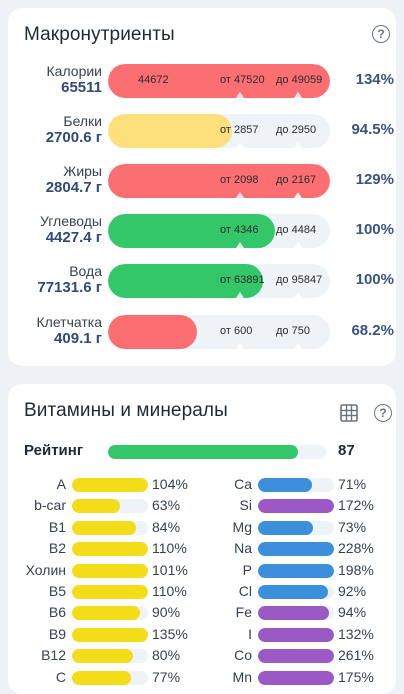 The width and height of the screenshot is (404, 694). What do you see at coordinates (99, 34) in the screenshot?
I see `macronutrients-title: Макронутриенты` at bounding box center [99, 34].